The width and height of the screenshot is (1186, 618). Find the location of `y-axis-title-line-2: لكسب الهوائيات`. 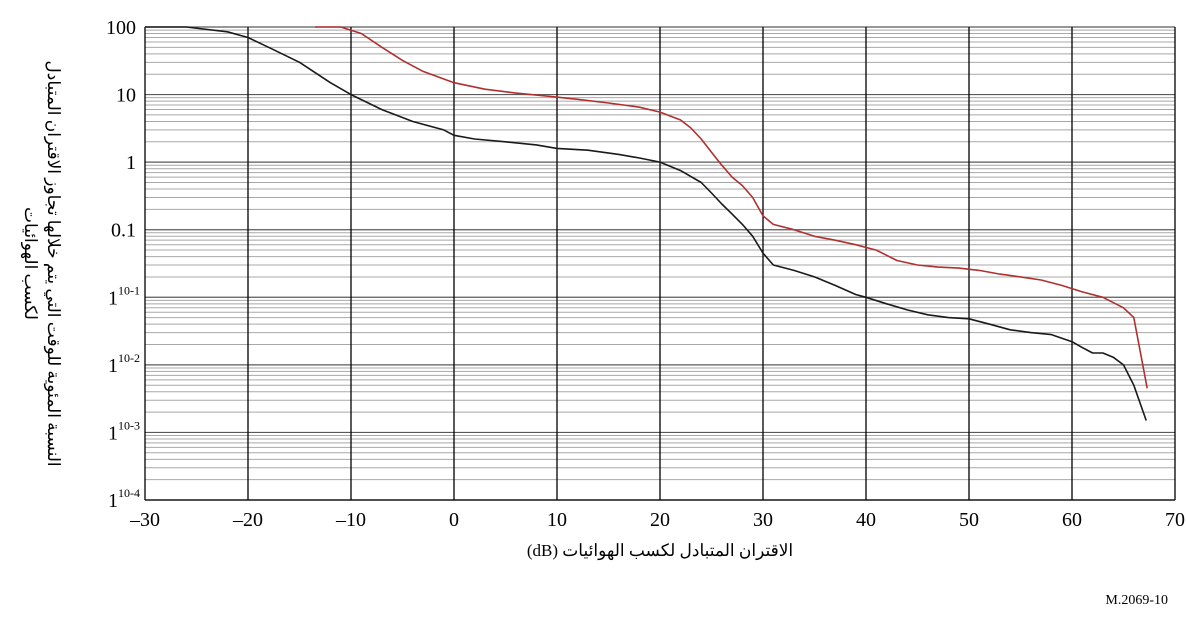

y-axis-title-line-2: لكسب الهوائيات is located at coordinates (30, 263).